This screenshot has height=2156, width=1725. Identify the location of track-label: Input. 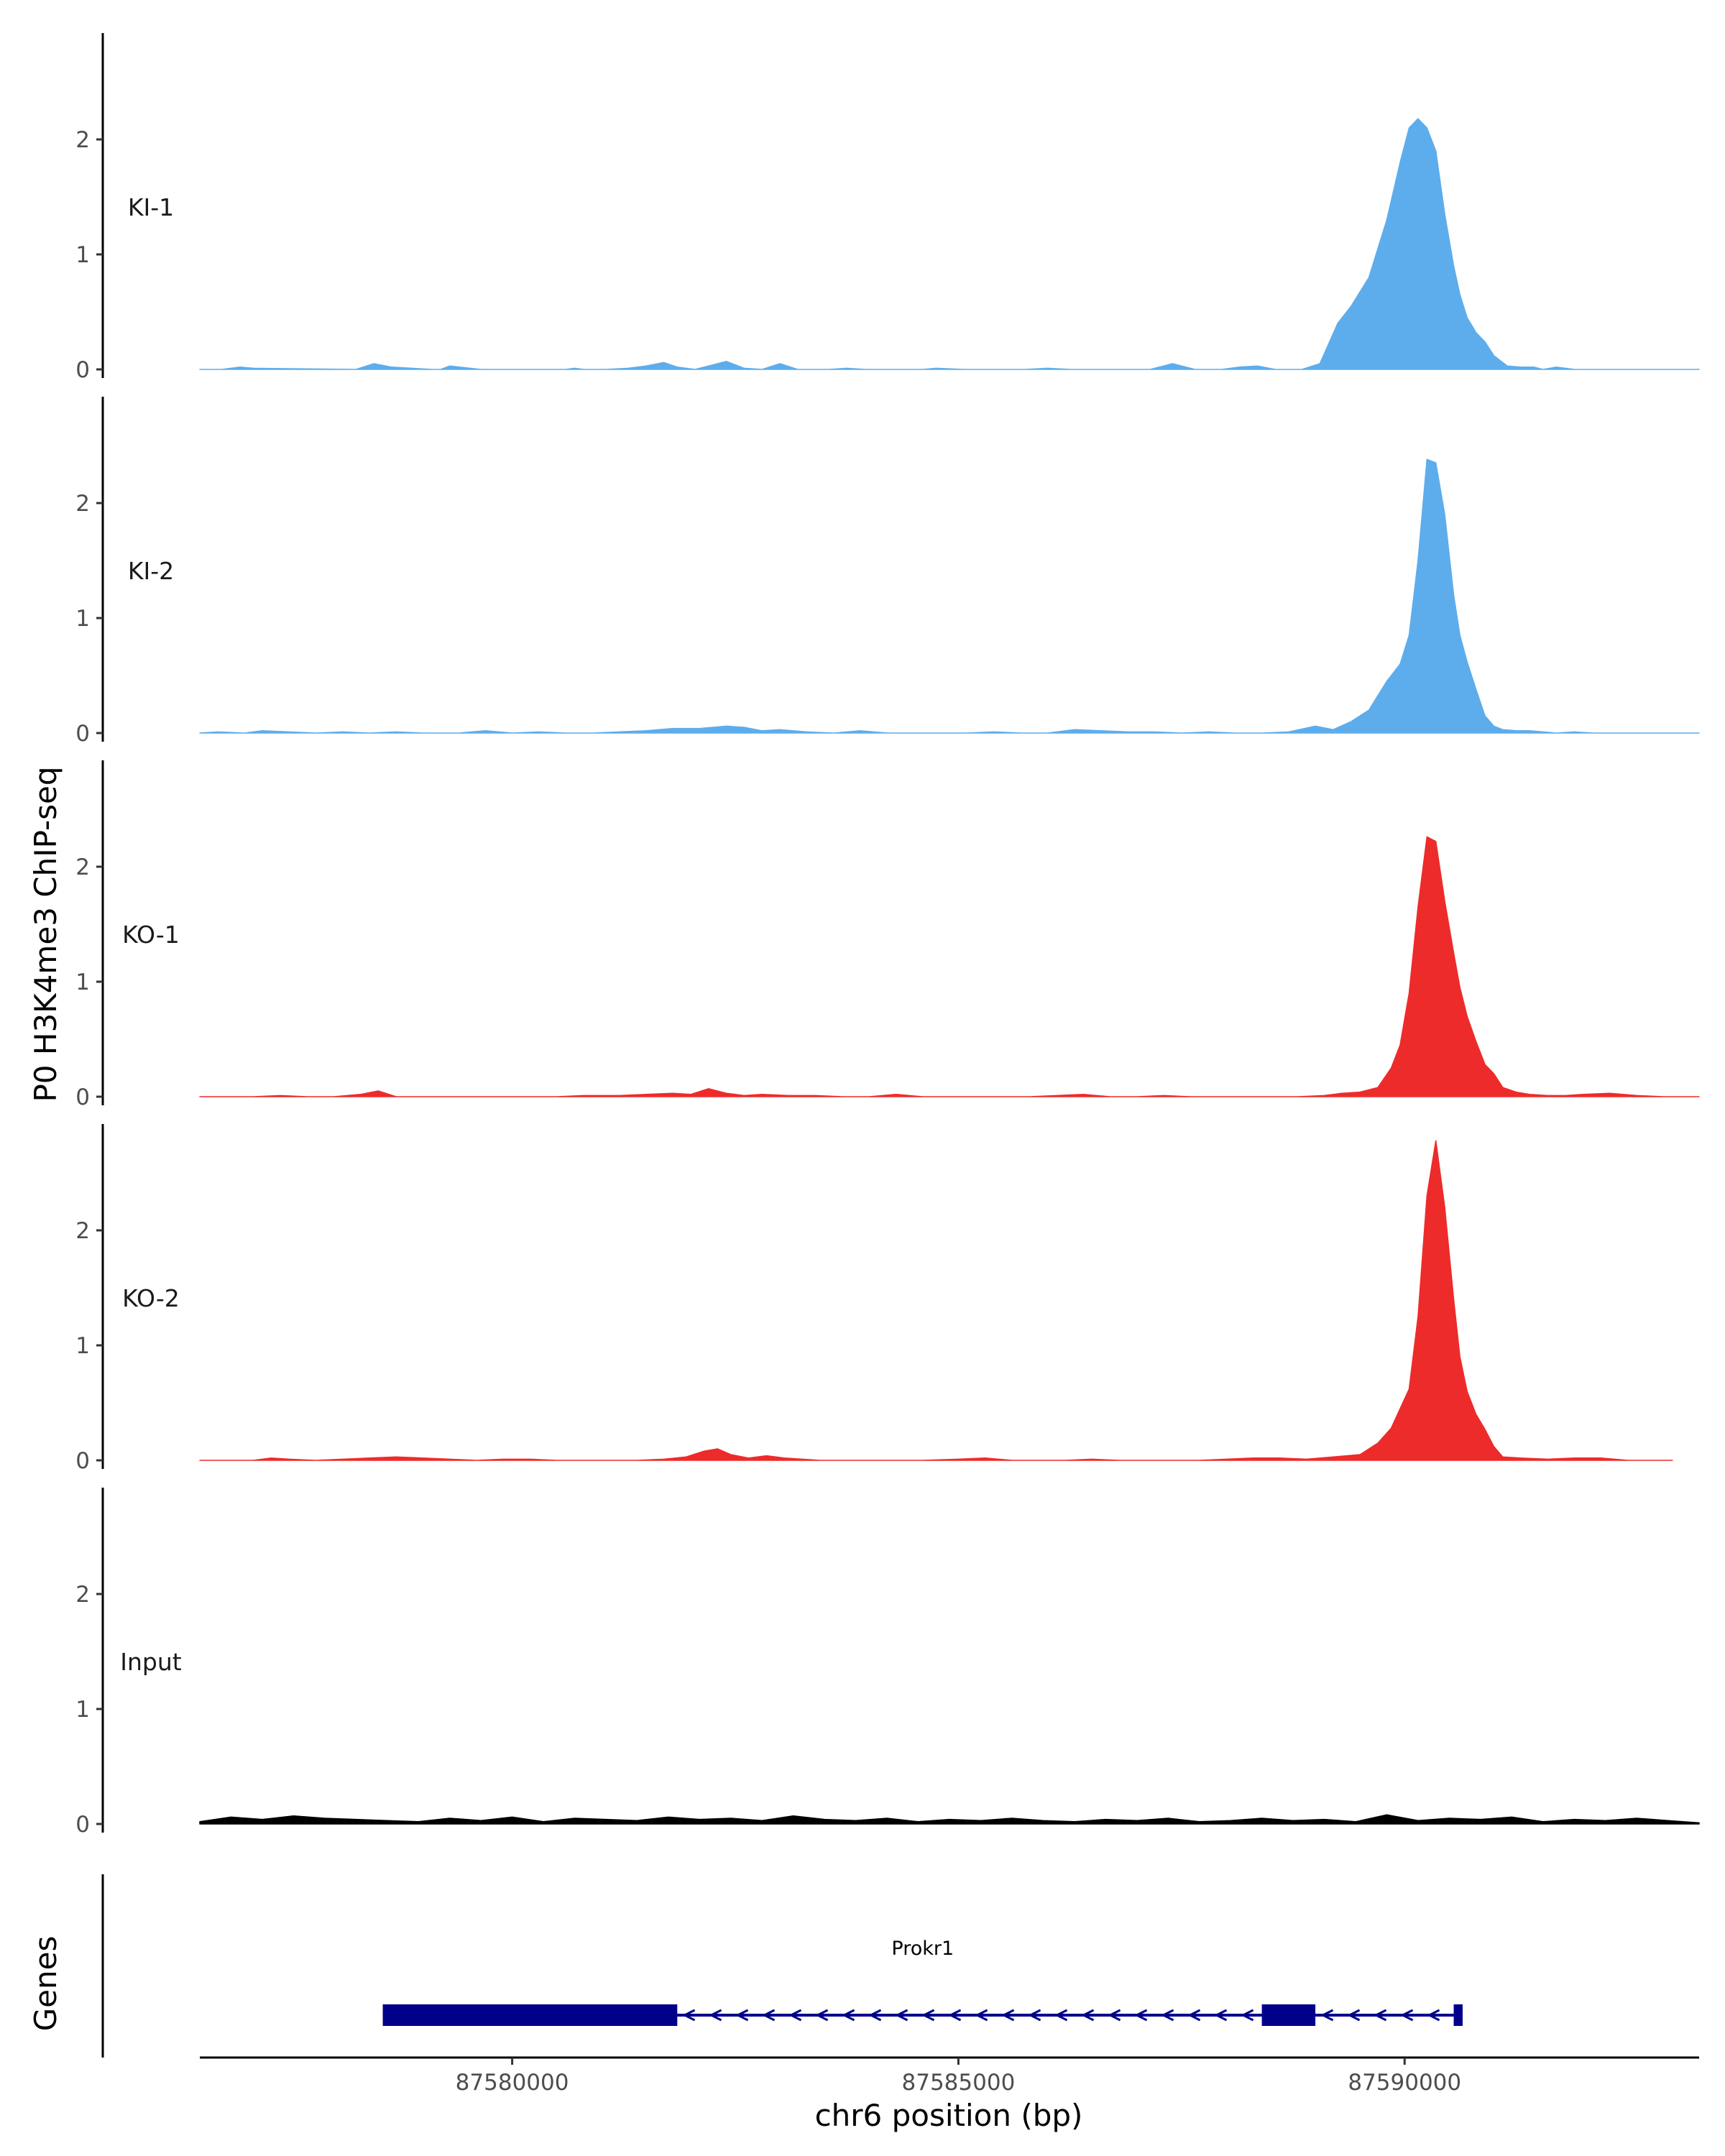
(151, 1662).